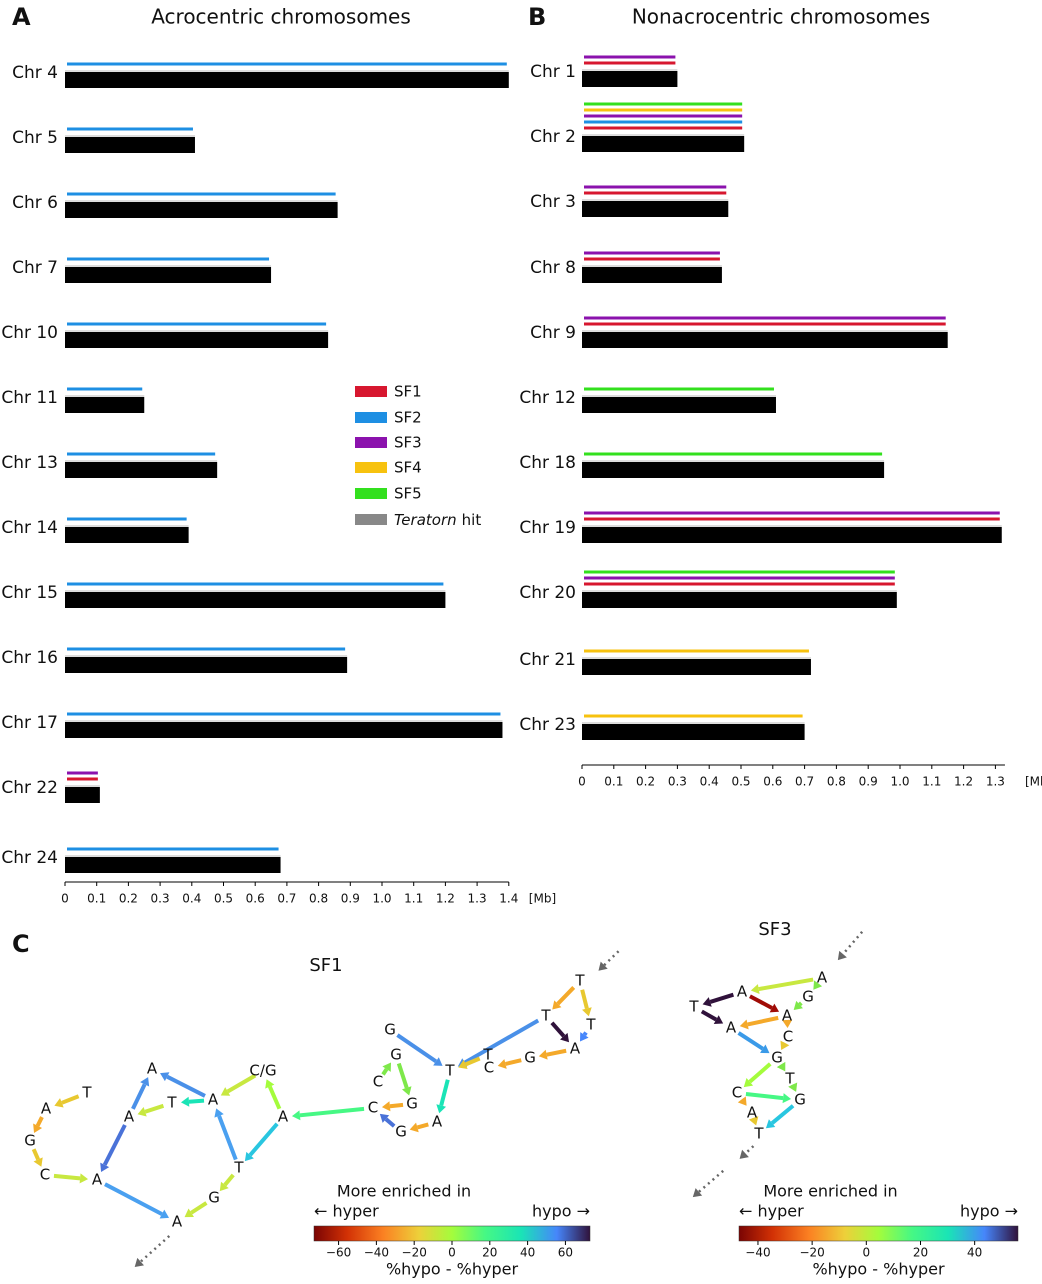 This screenshot has width=1042, height=1284. Describe the element at coordinates (21, 17) in the screenshot. I see `panel-label: A` at that location.